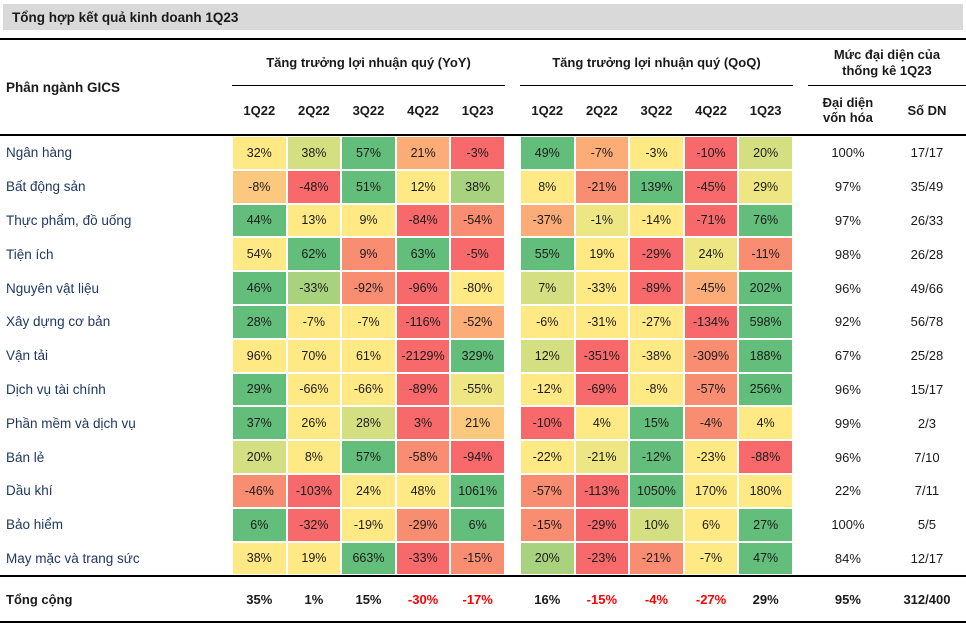  I want to click on heatmap-cell-qoq: 27%, so click(765, 524).